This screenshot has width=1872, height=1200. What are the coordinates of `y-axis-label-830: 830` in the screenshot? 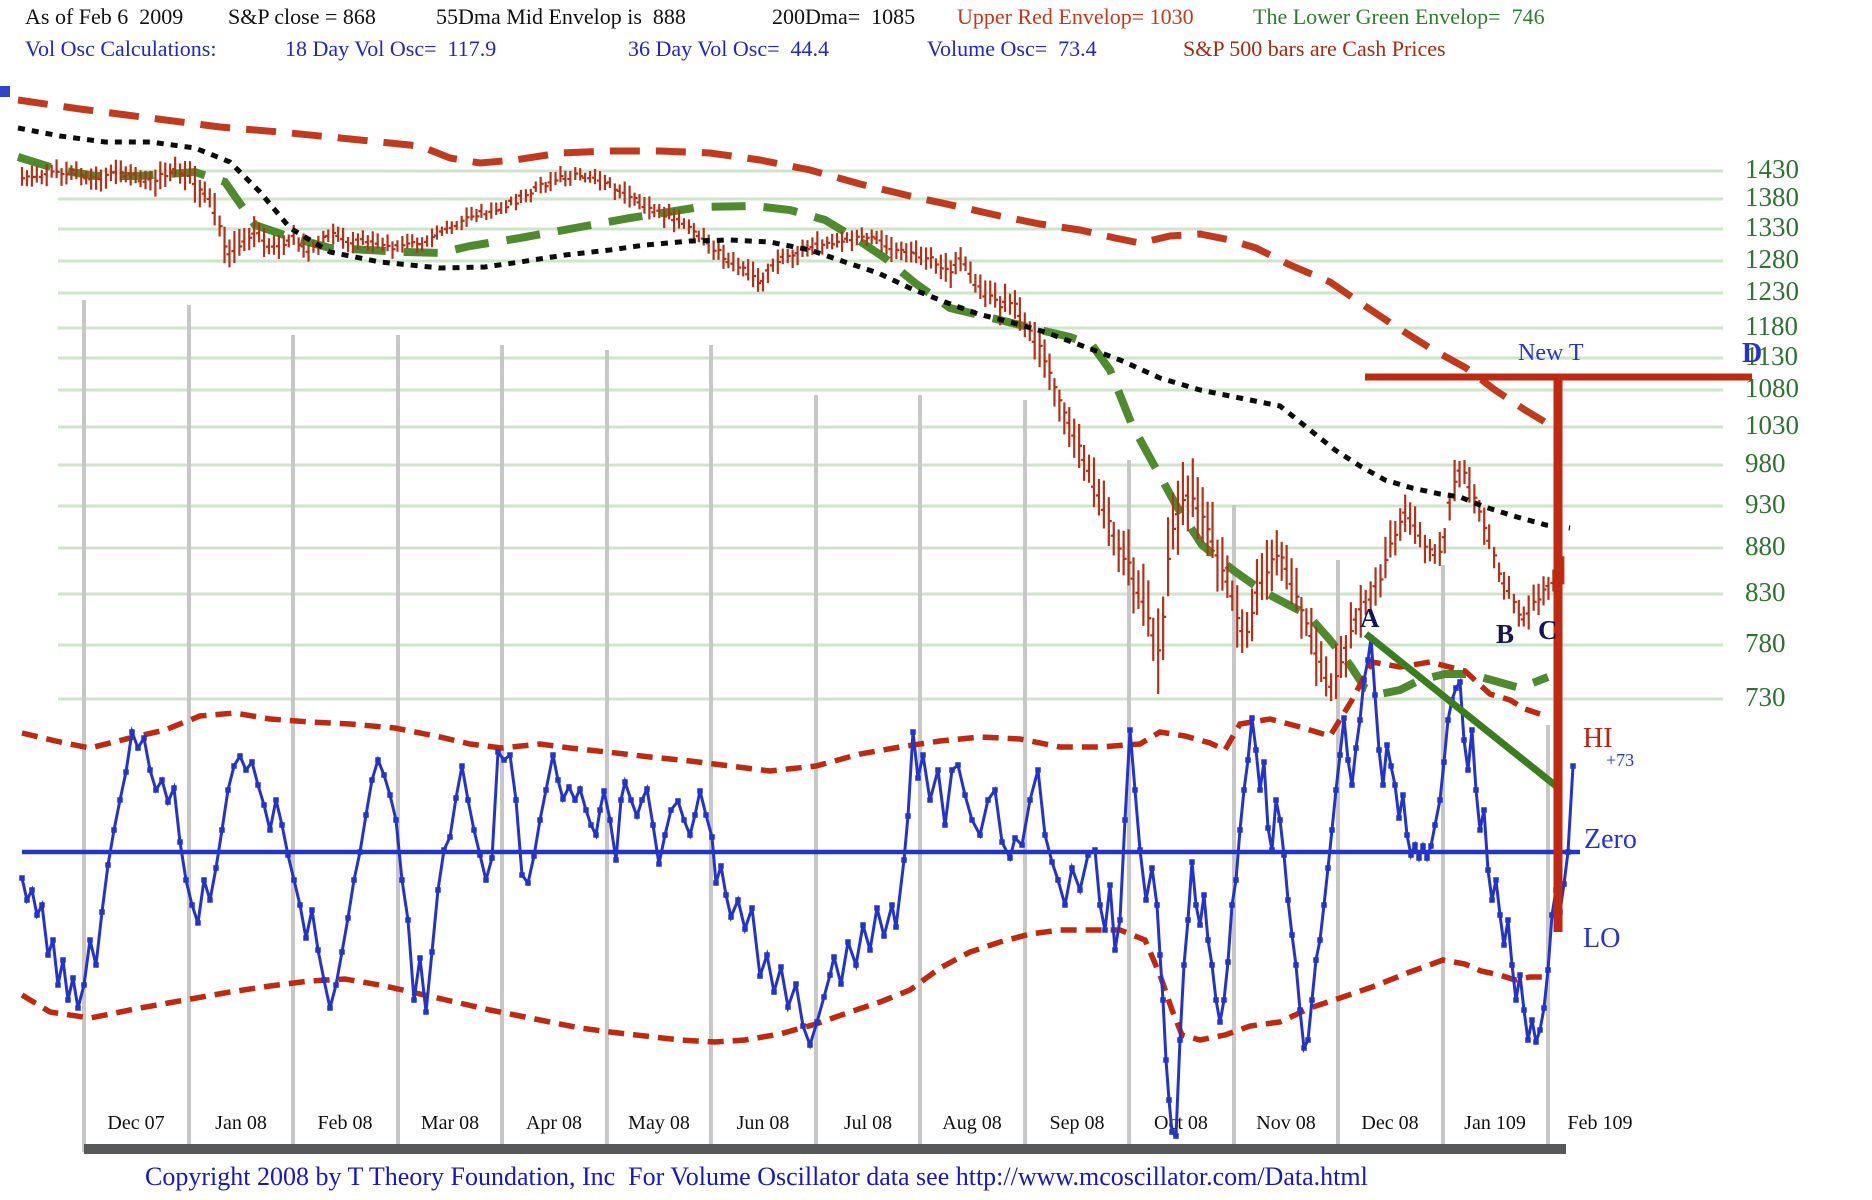 It's located at (1765, 592).